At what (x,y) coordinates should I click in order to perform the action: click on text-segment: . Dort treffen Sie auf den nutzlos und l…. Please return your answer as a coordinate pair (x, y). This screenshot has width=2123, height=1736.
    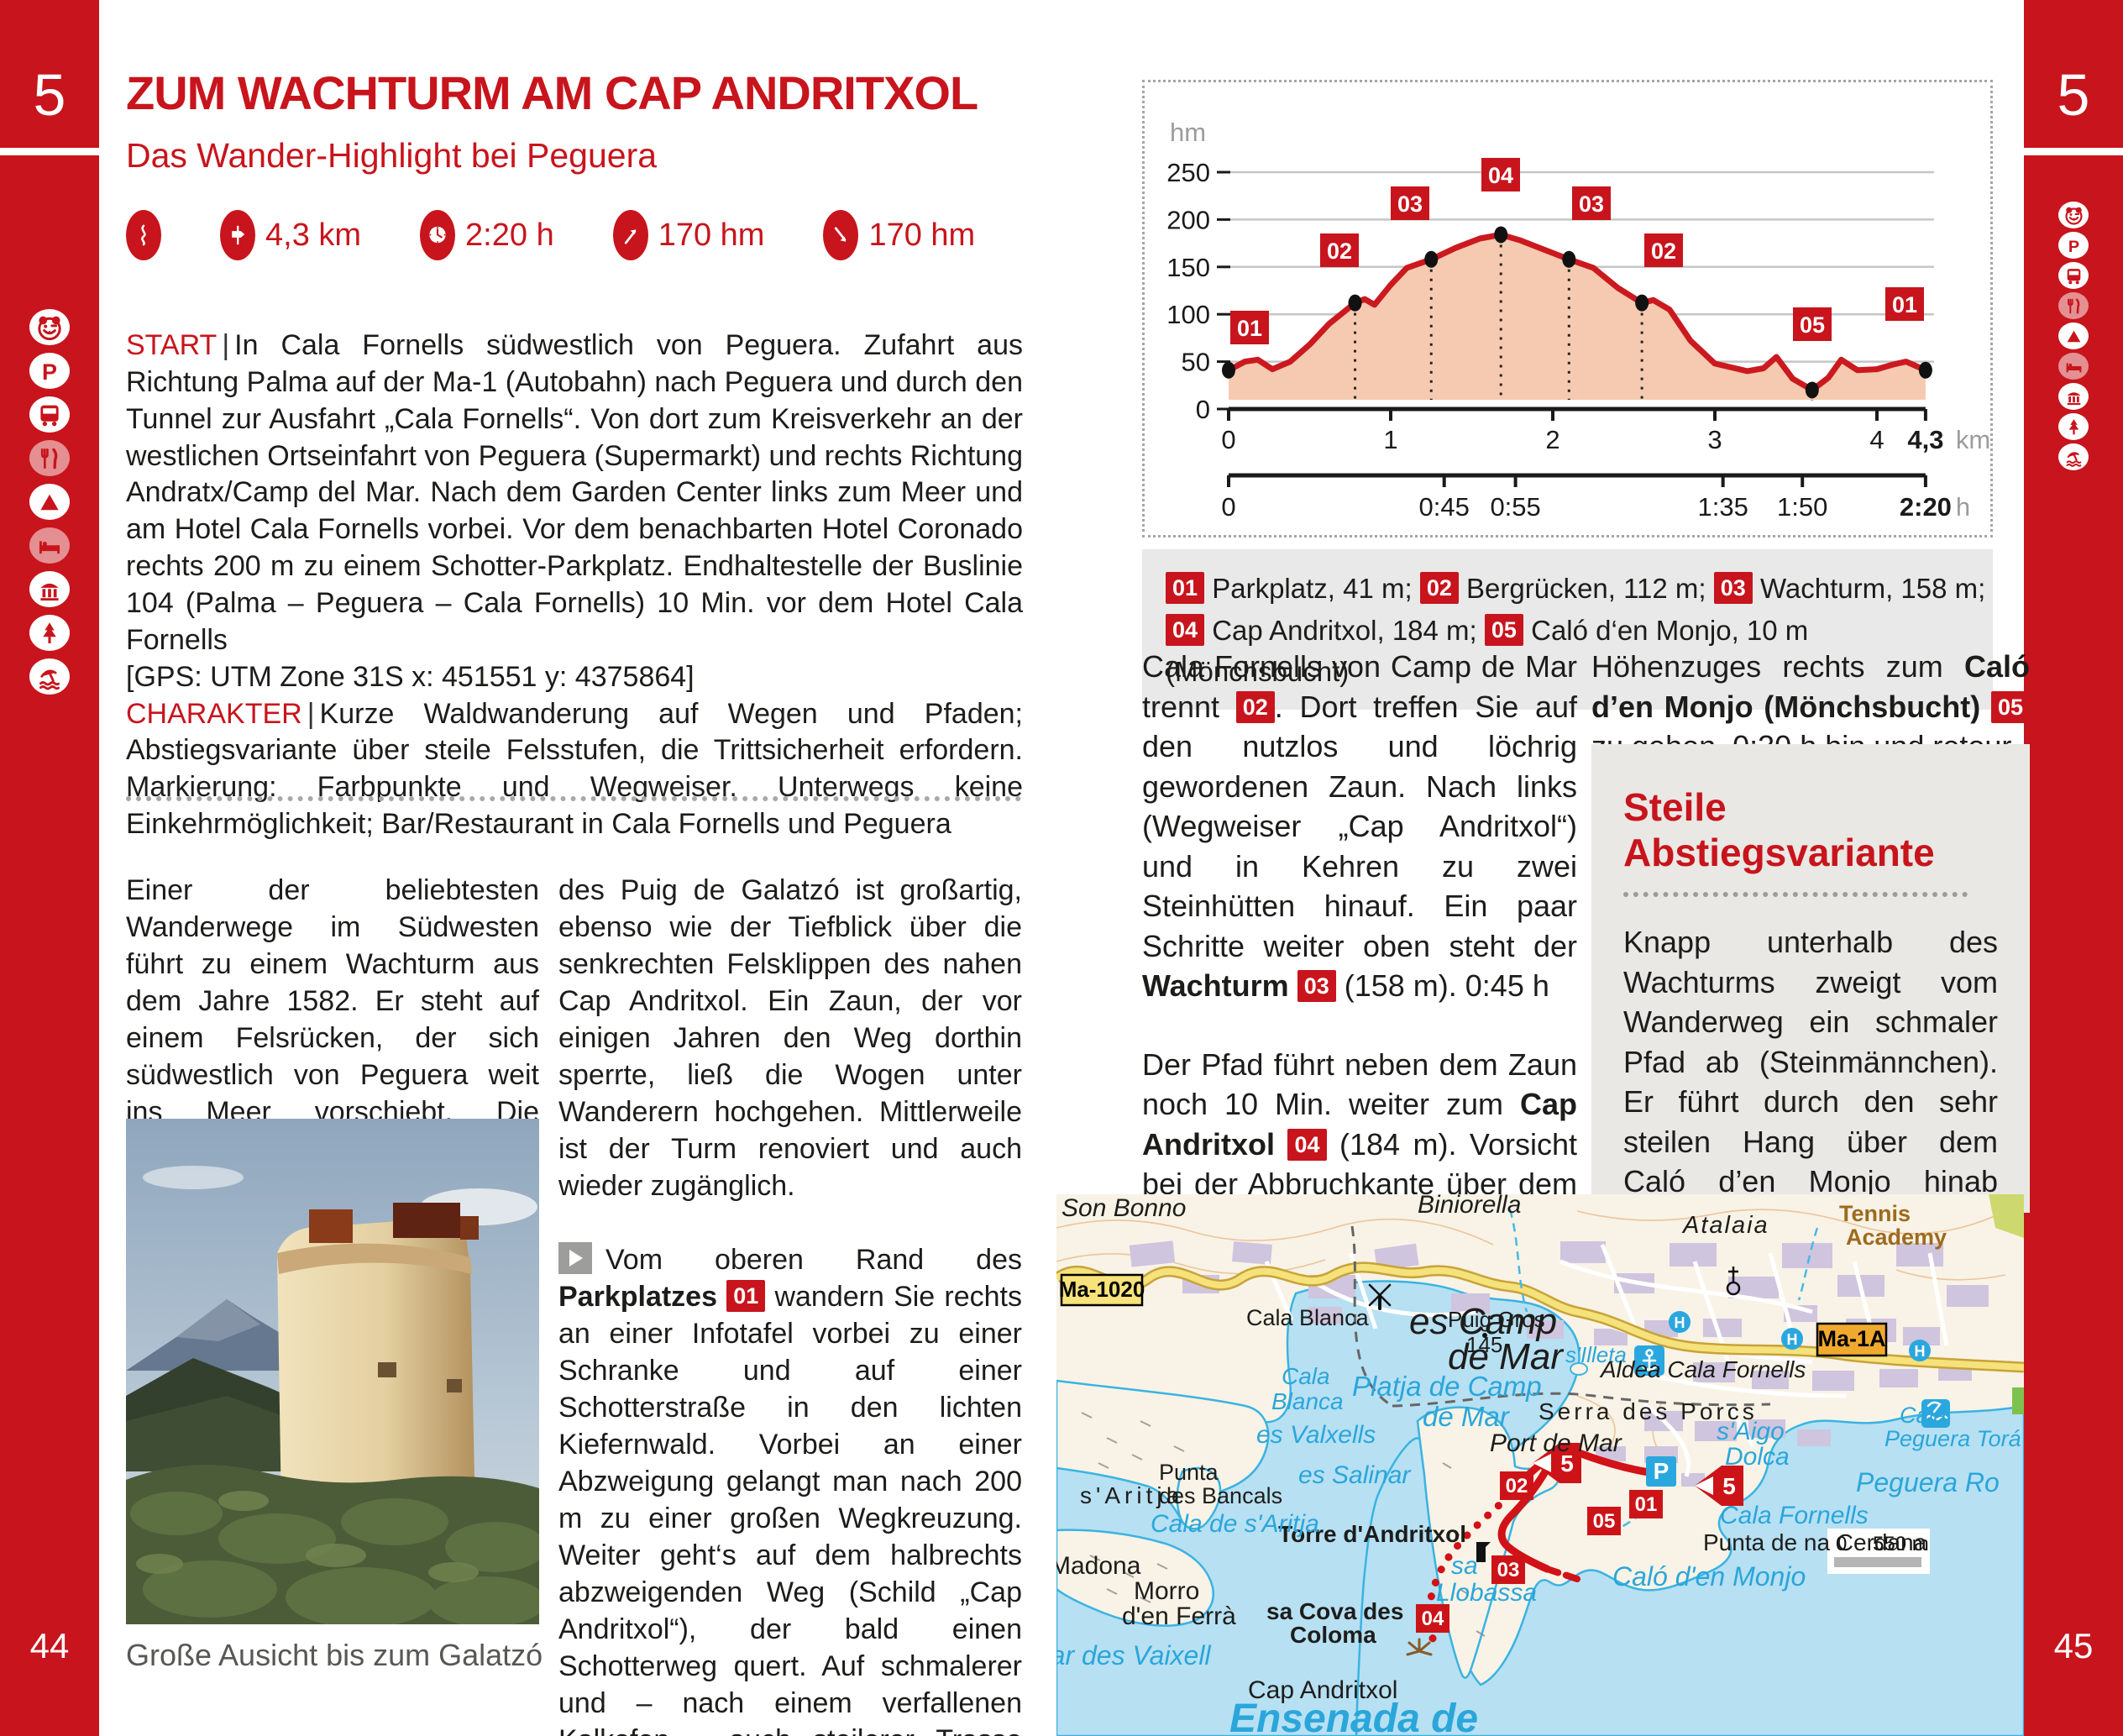
    Looking at the image, I should click on (1360, 826).